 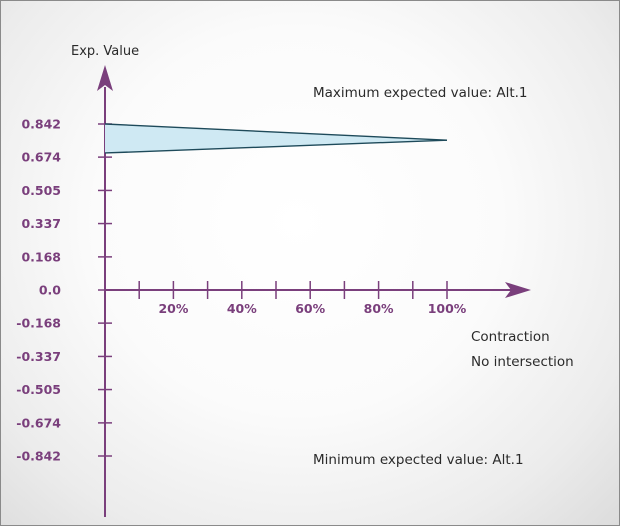 What do you see at coordinates (379, 308) in the screenshot?
I see `x-tick-label: 80%` at bounding box center [379, 308].